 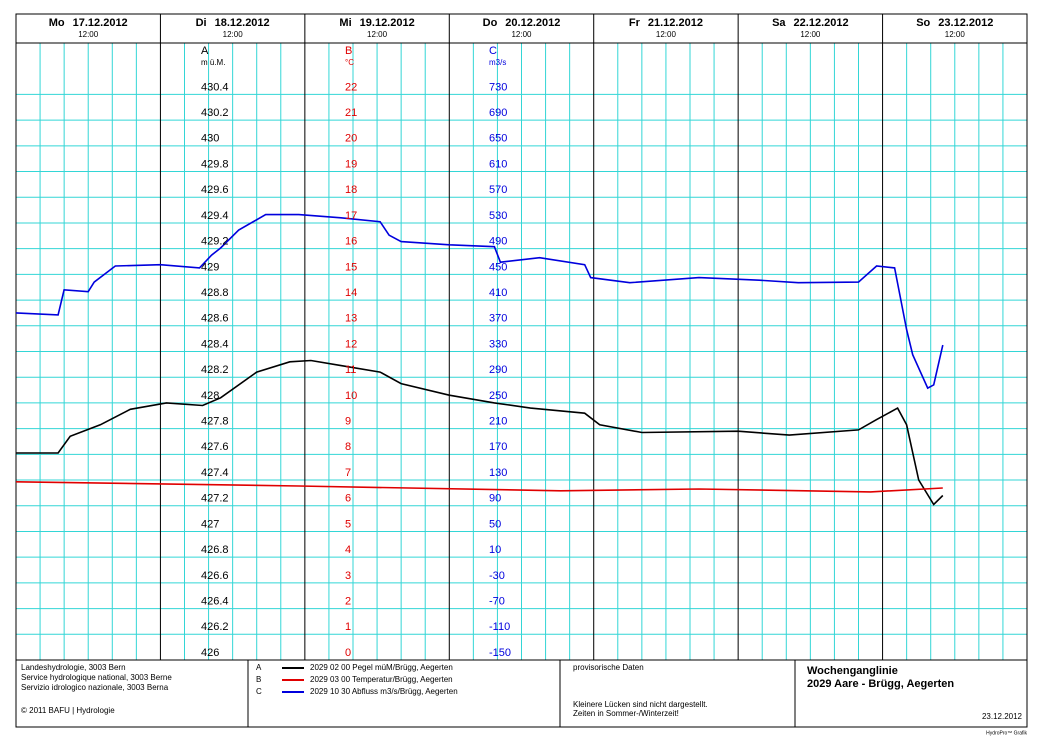 What do you see at coordinates (215, 550) in the screenshot?
I see `y-tick-label: 426.8` at bounding box center [215, 550].